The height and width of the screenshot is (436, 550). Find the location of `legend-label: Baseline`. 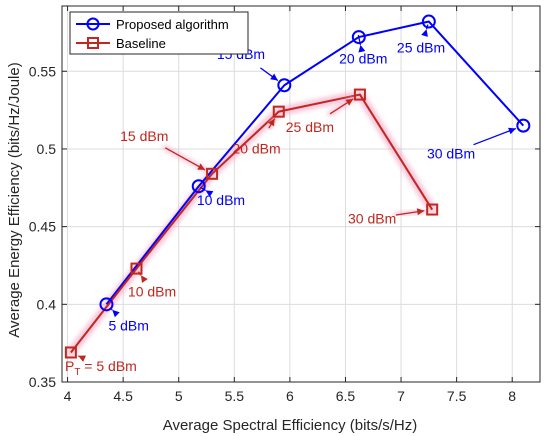

legend-label: Baseline is located at coordinates (141, 43).